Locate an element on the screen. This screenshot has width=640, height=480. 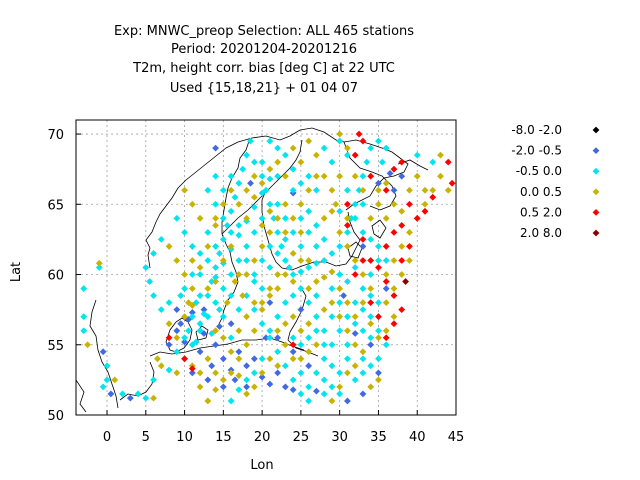
x-tick-label: 5 is located at coordinates (146, 437).